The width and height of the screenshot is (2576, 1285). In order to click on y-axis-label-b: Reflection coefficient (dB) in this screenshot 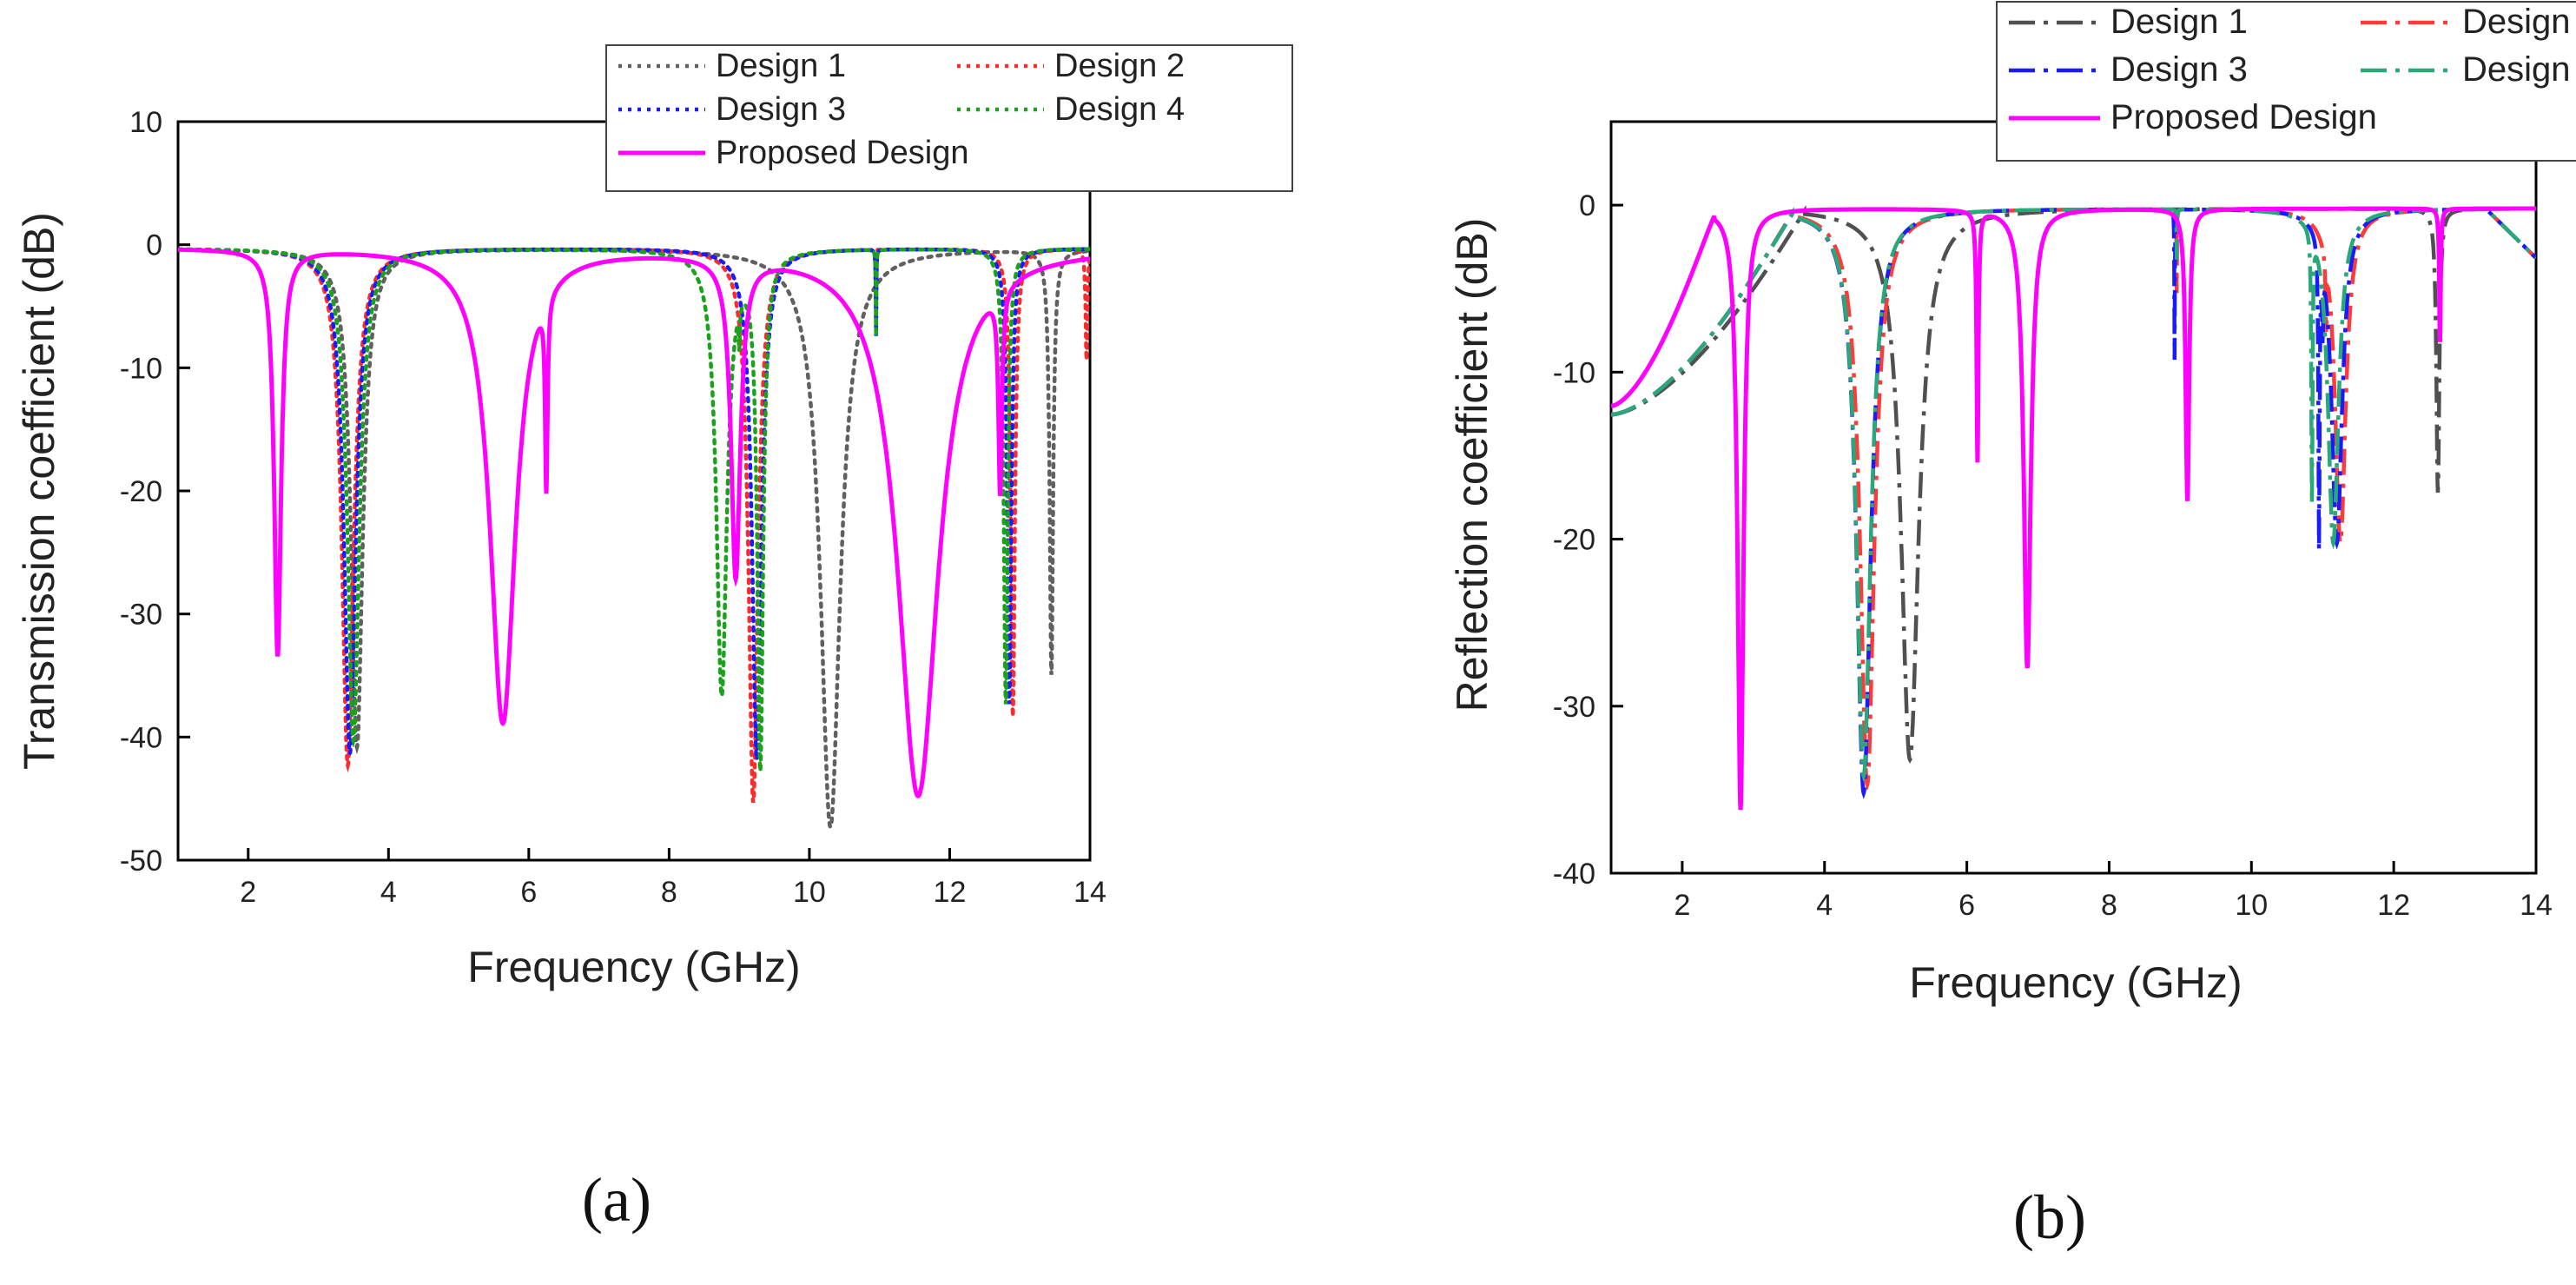, I will do `click(1472, 465)`.